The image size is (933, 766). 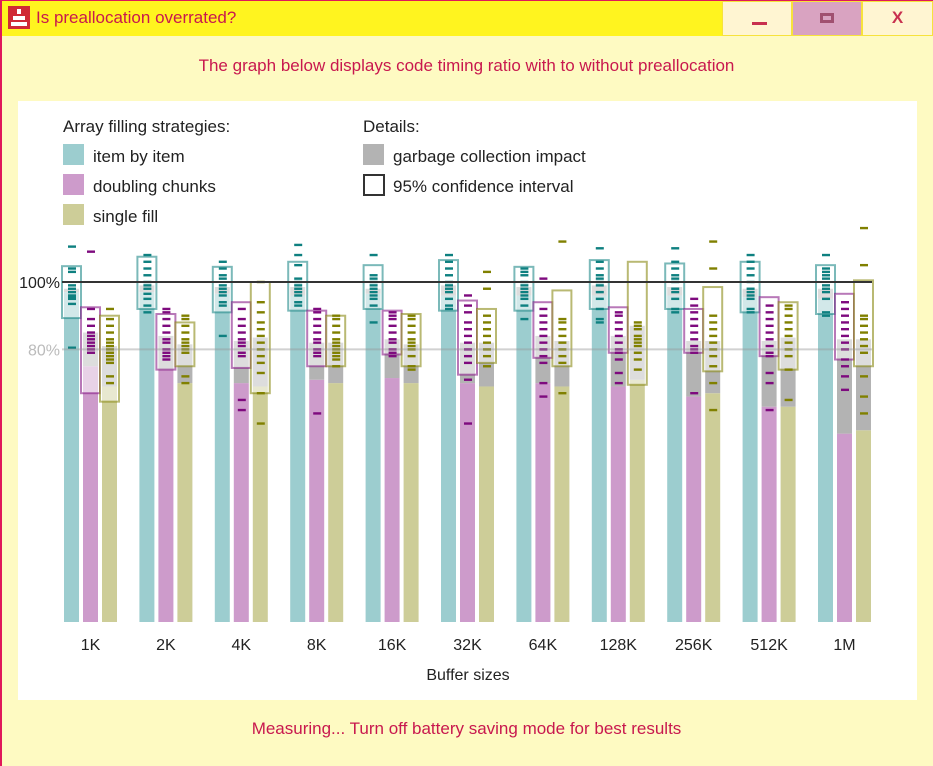 I want to click on bar-item_by_item, so click(x=298, y=458).